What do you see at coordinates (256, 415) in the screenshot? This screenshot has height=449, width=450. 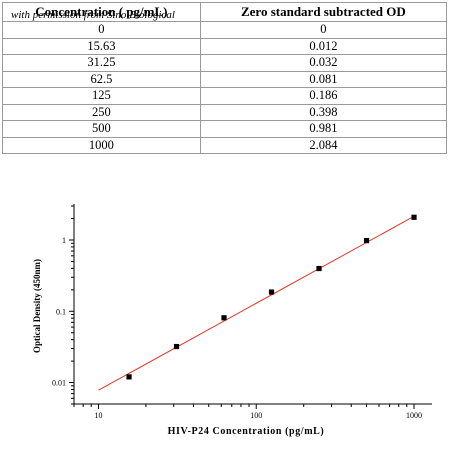 I see `x-tick-label: 100` at bounding box center [256, 415].